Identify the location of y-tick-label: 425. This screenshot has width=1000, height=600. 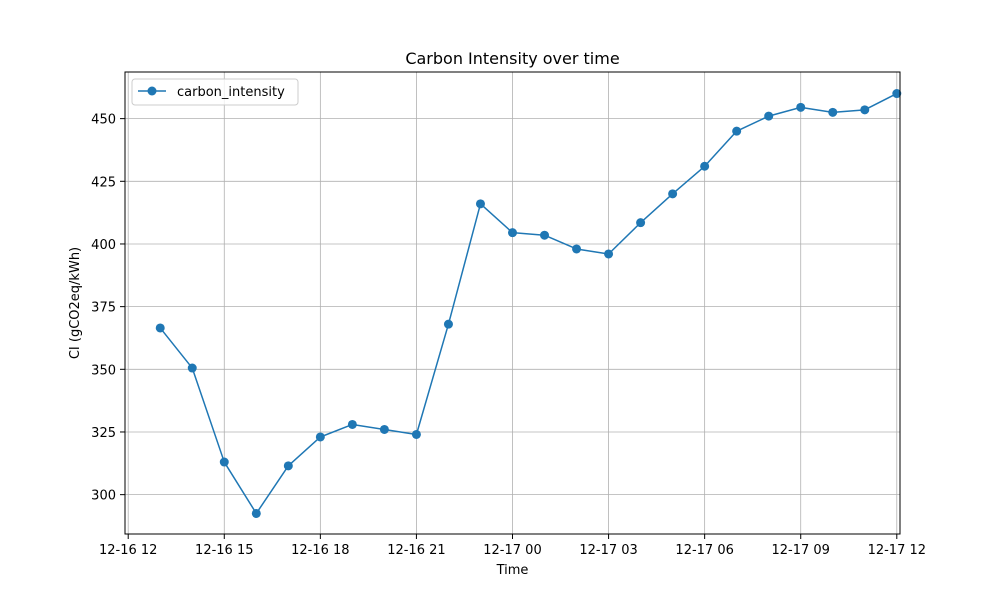
(103, 182).